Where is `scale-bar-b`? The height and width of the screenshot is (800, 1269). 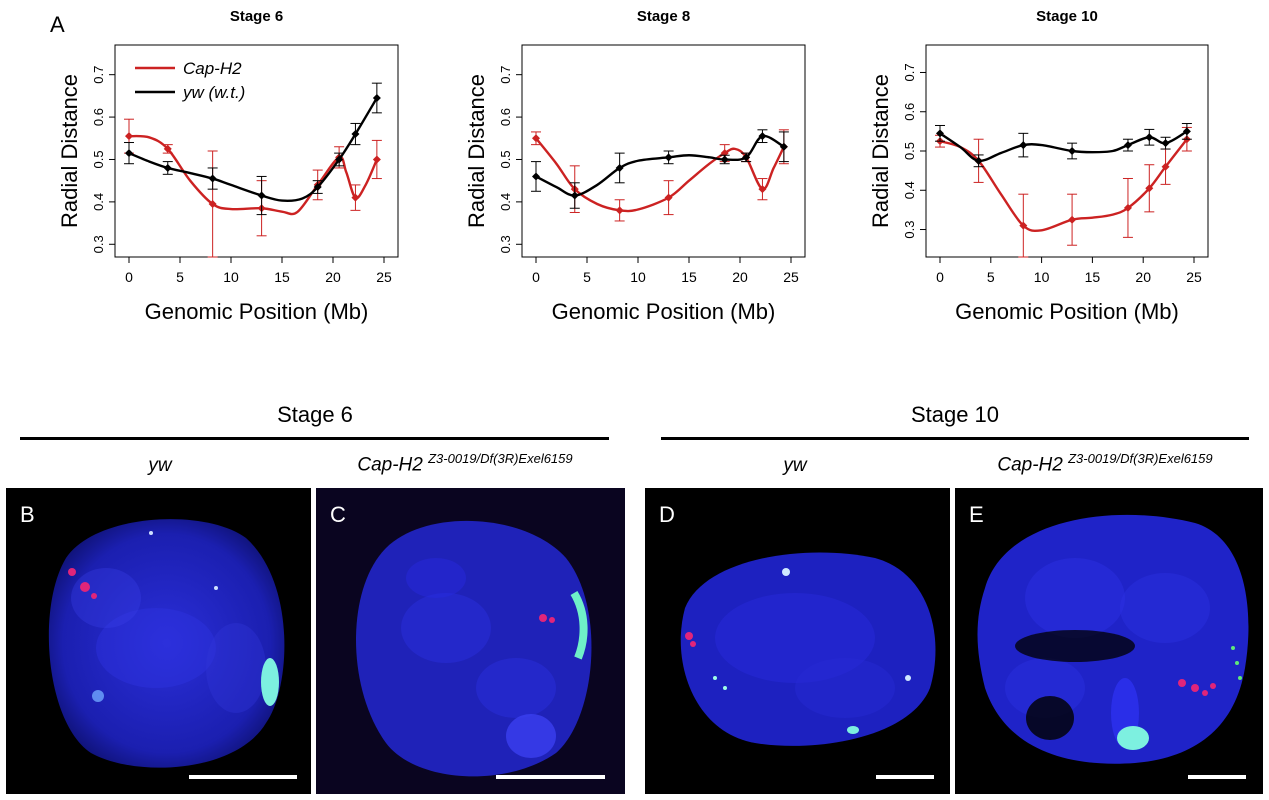
scale-bar-b is located at coordinates (243, 777).